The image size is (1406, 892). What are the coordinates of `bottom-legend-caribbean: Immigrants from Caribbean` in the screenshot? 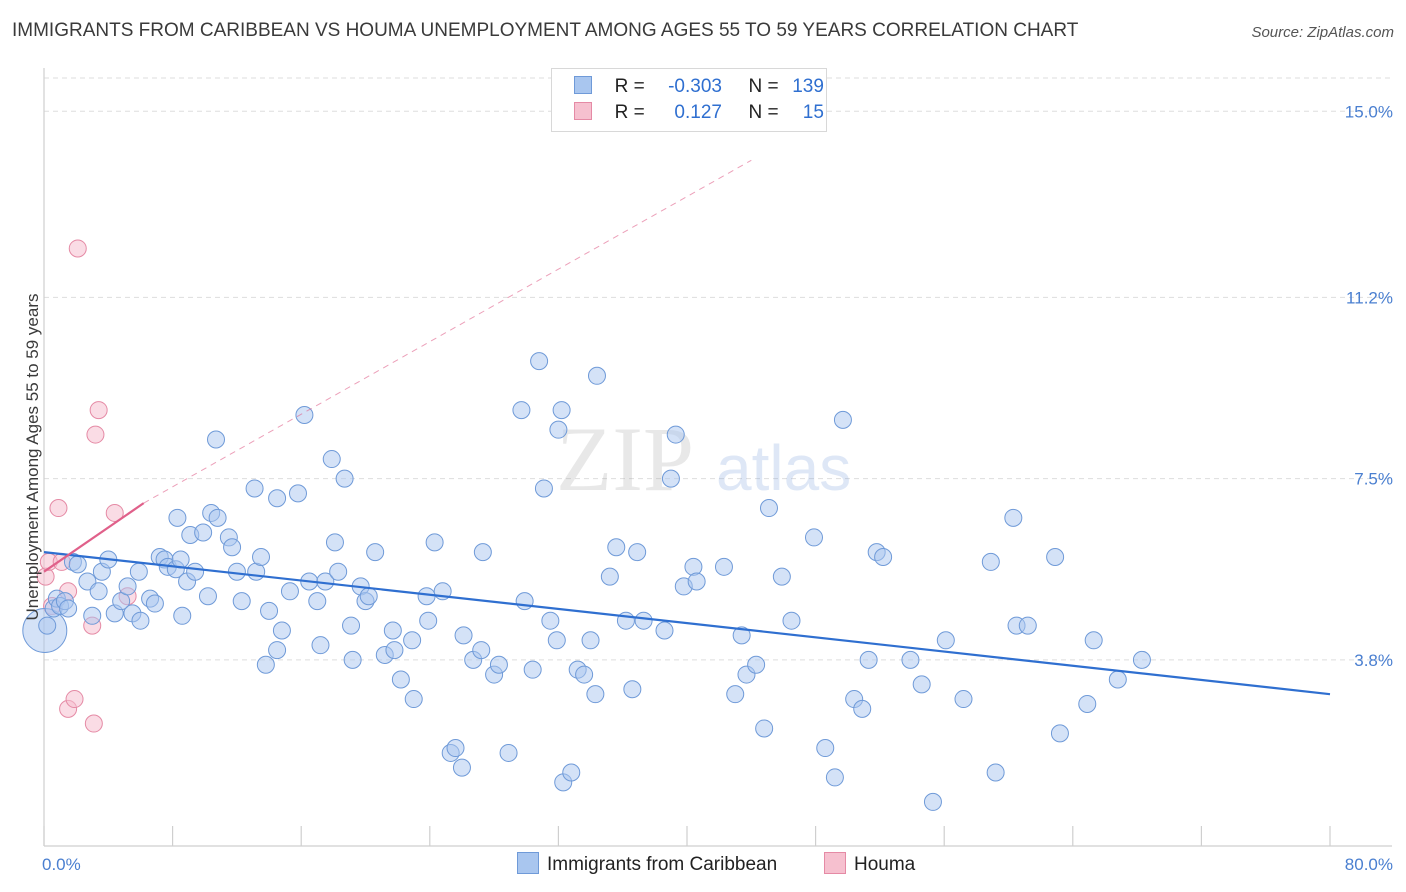 It's located at (647, 864).